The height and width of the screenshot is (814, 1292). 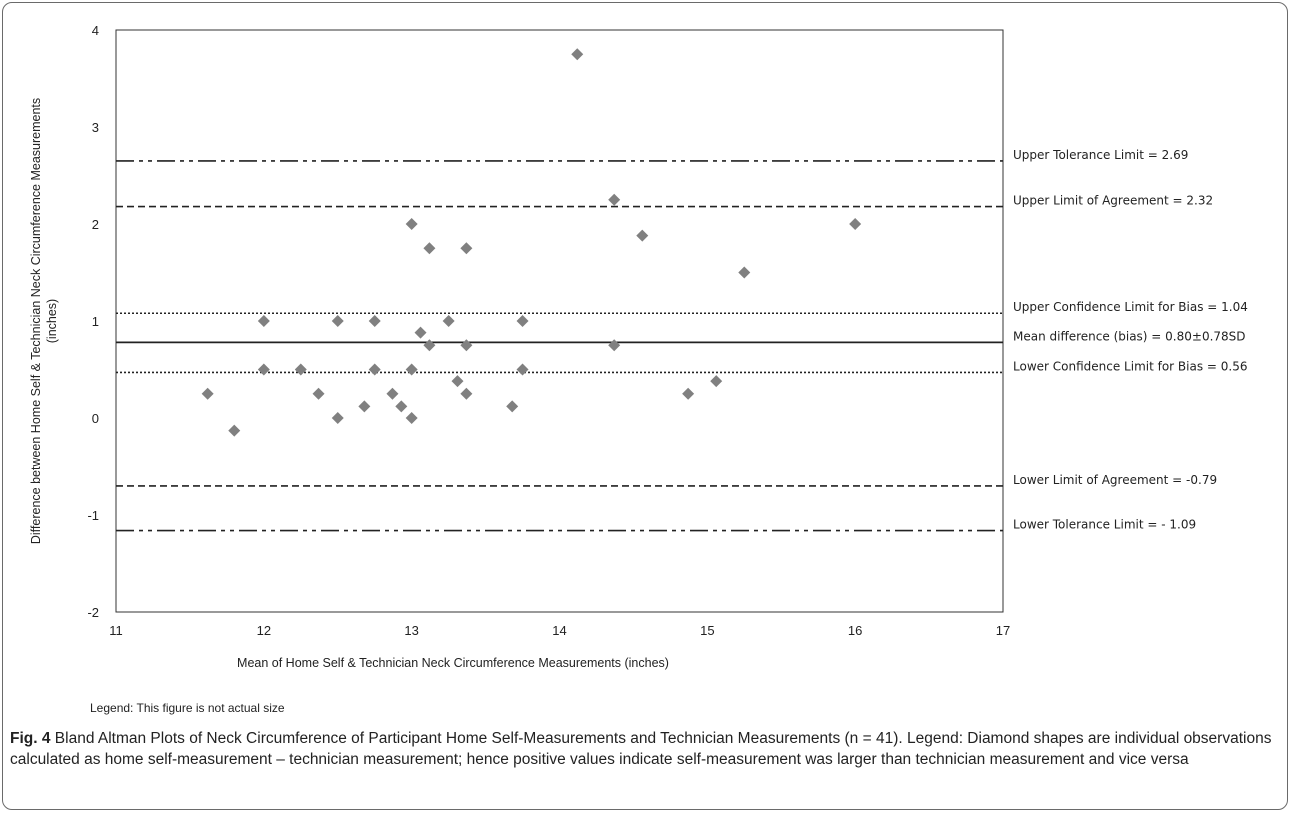 What do you see at coordinates (187, 708) in the screenshot?
I see `figure-note: Legend: This figure is not actual size` at bounding box center [187, 708].